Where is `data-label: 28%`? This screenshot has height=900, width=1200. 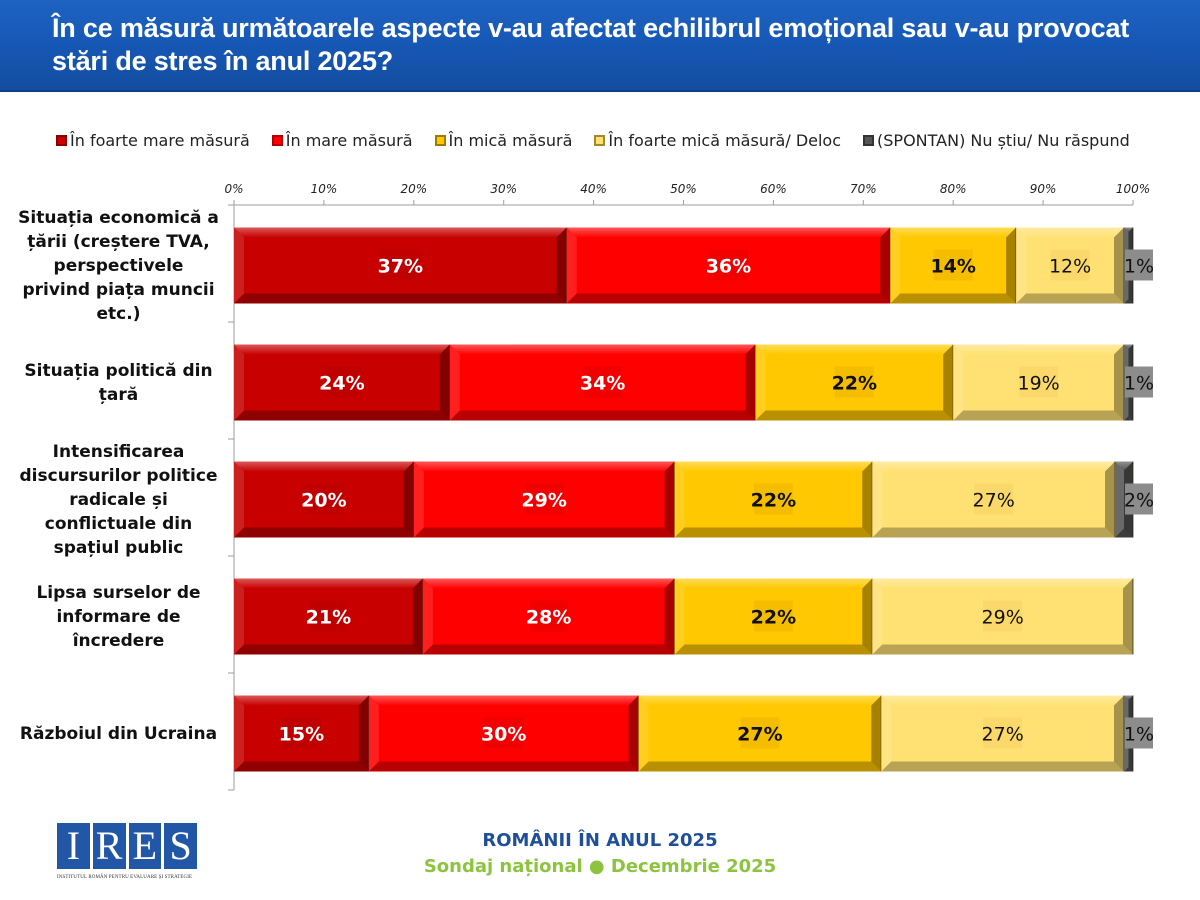 data-label: 28% is located at coordinates (548, 618).